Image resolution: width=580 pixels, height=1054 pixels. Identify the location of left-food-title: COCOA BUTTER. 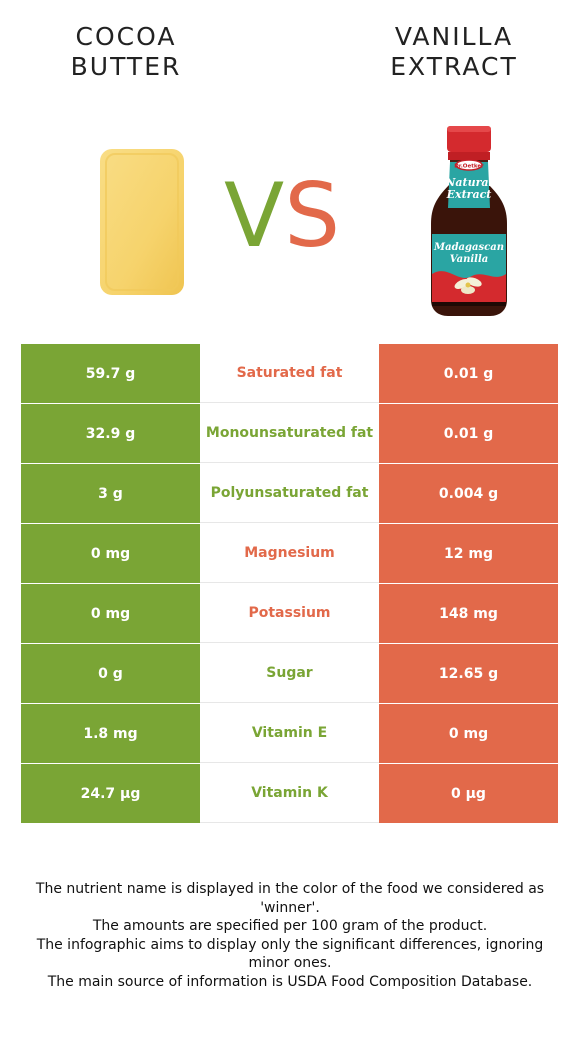
(126, 52).